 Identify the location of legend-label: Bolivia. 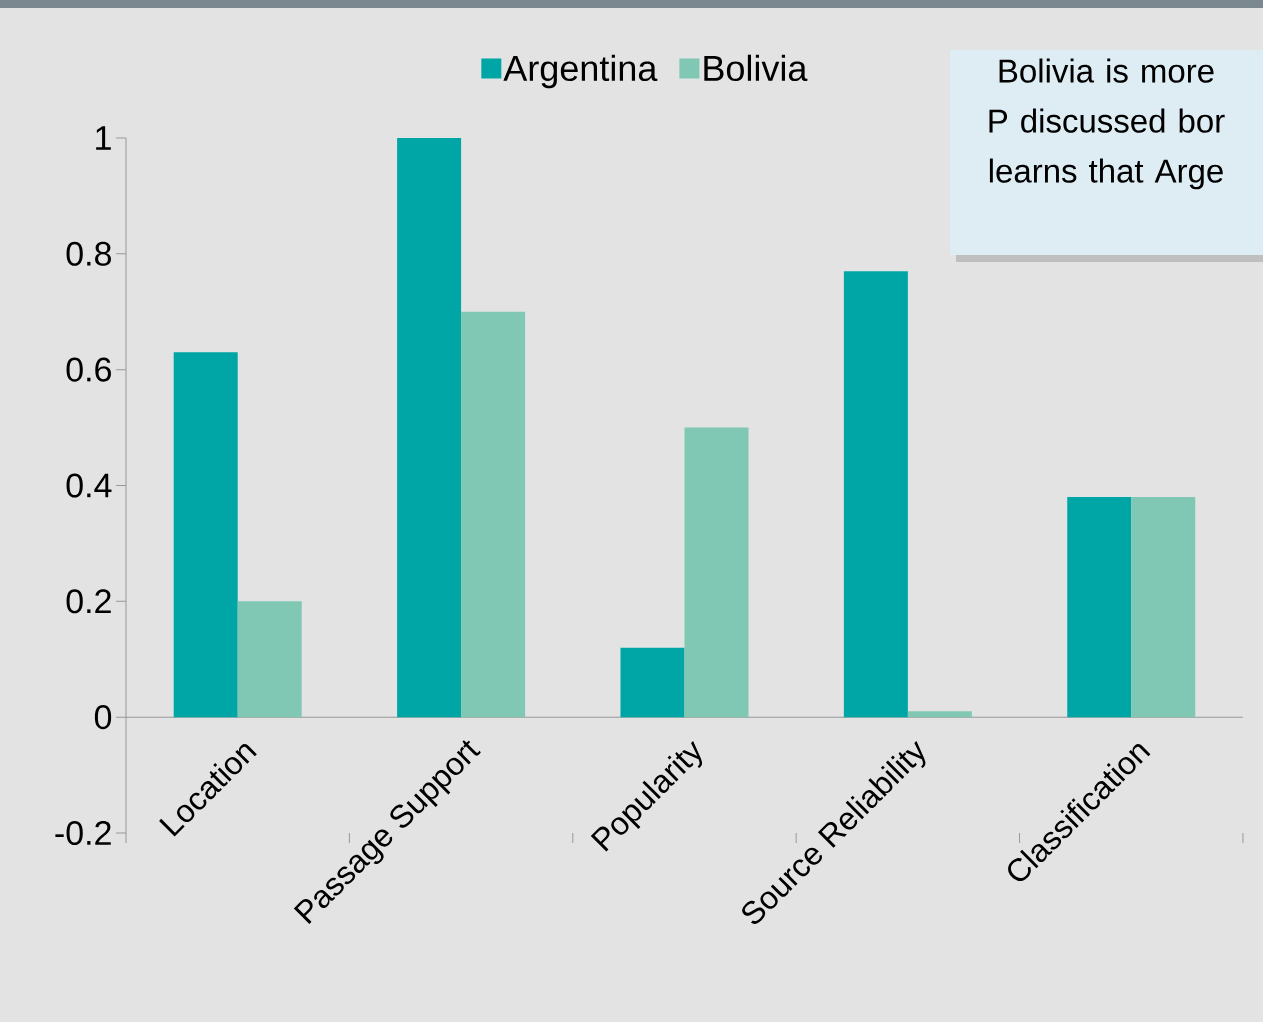
(756, 68).